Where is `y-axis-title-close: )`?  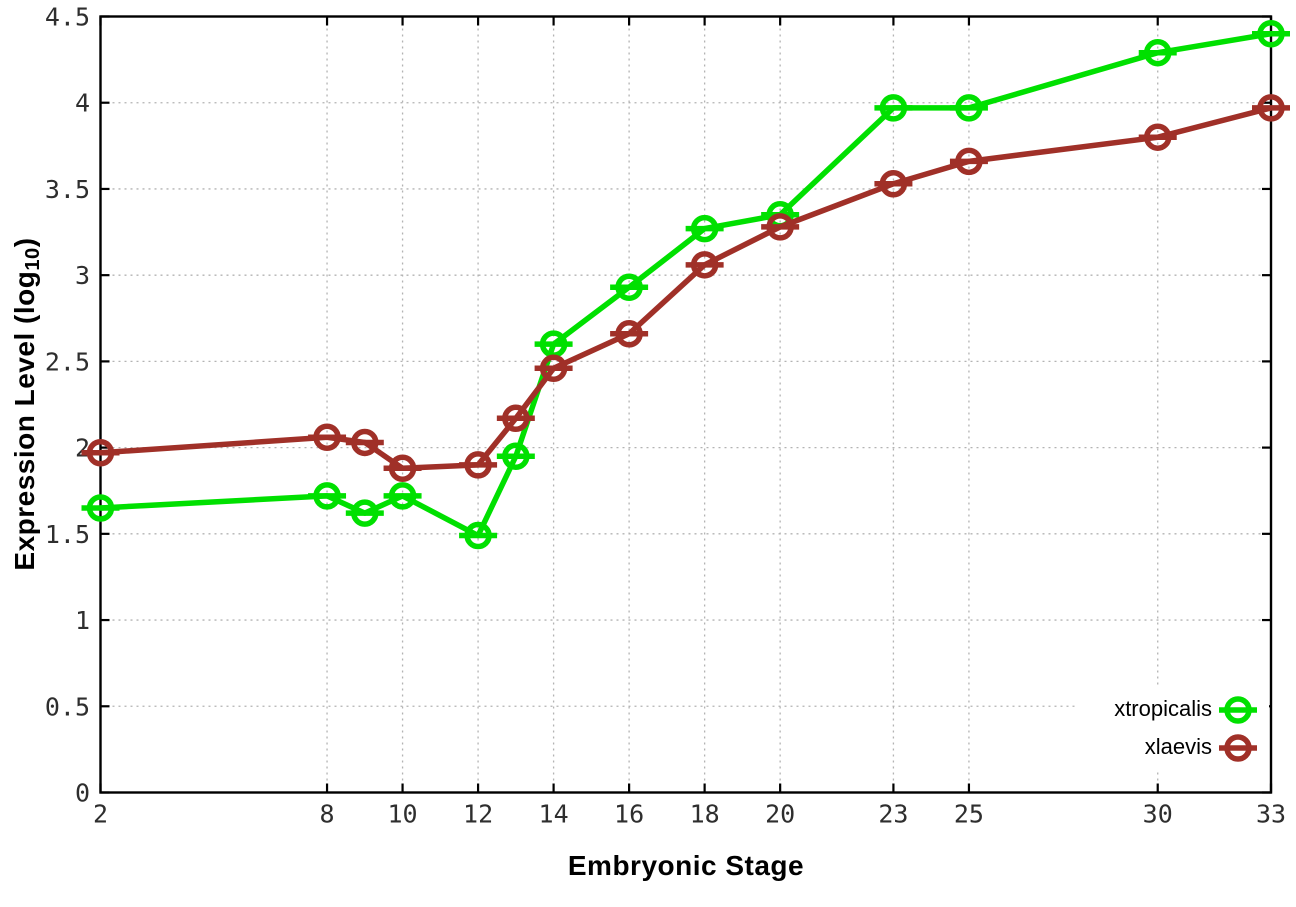 y-axis-title-close: ) is located at coordinates (24, 242).